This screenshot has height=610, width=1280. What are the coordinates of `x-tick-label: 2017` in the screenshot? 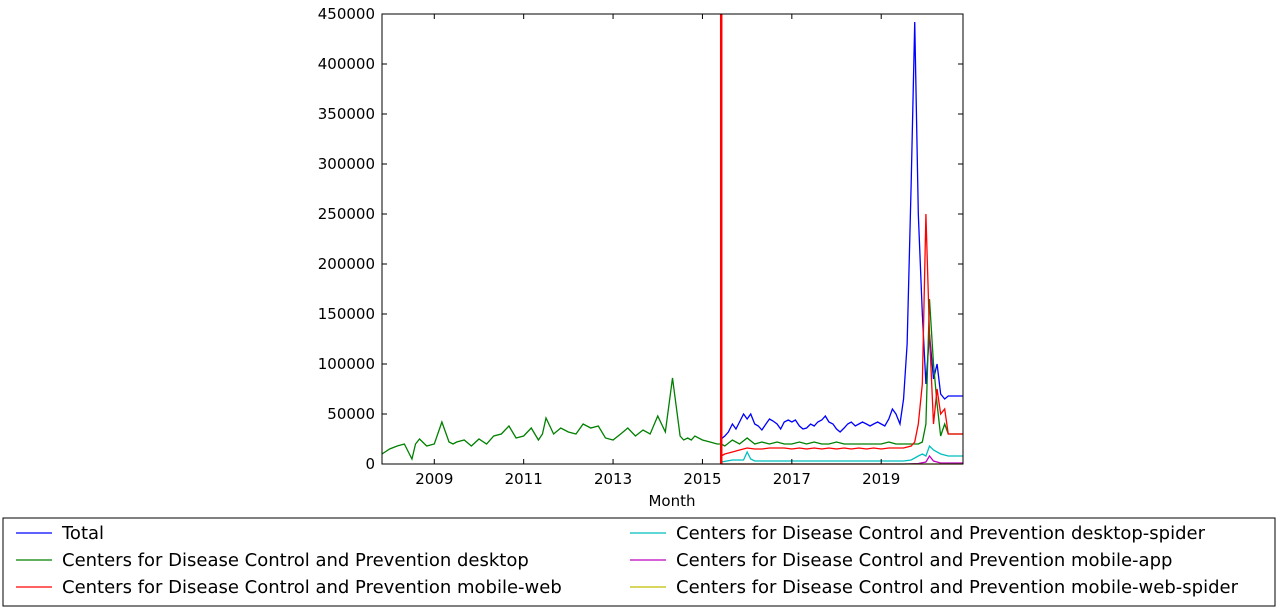 It's located at (792, 479).